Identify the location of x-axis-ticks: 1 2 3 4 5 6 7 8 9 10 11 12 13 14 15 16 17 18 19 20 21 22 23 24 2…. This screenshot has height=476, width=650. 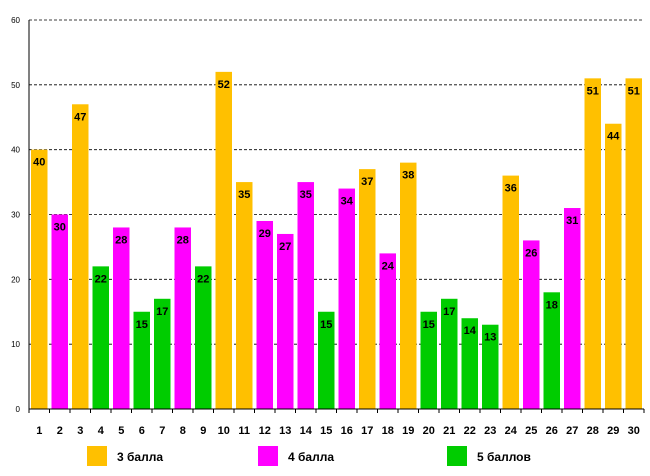
(338, 431).